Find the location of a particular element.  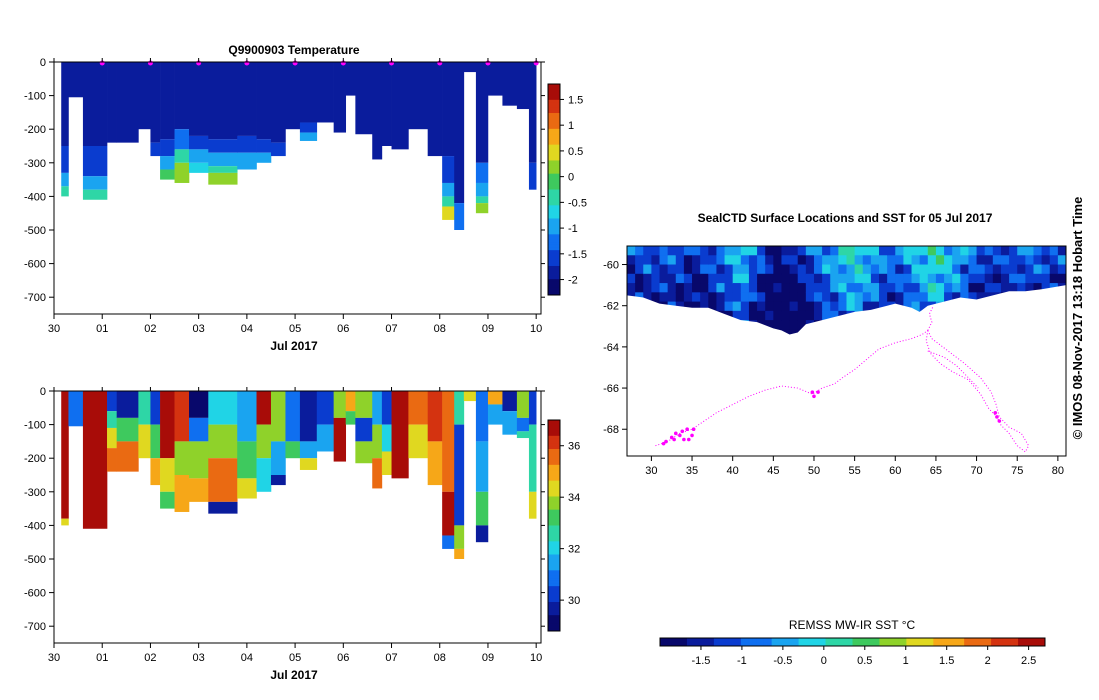

x-tick-label: 03 is located at coordinates (199, 658).